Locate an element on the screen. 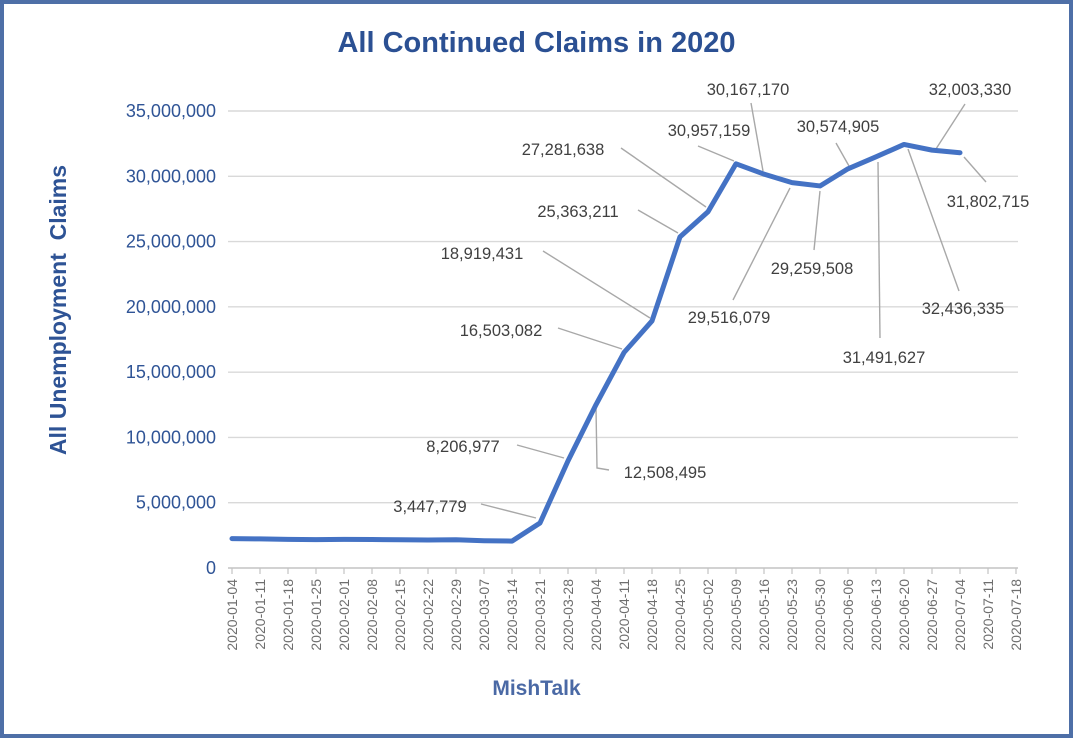  x-tick-label: 2020-06-27 is located at coordinates (932, 615).